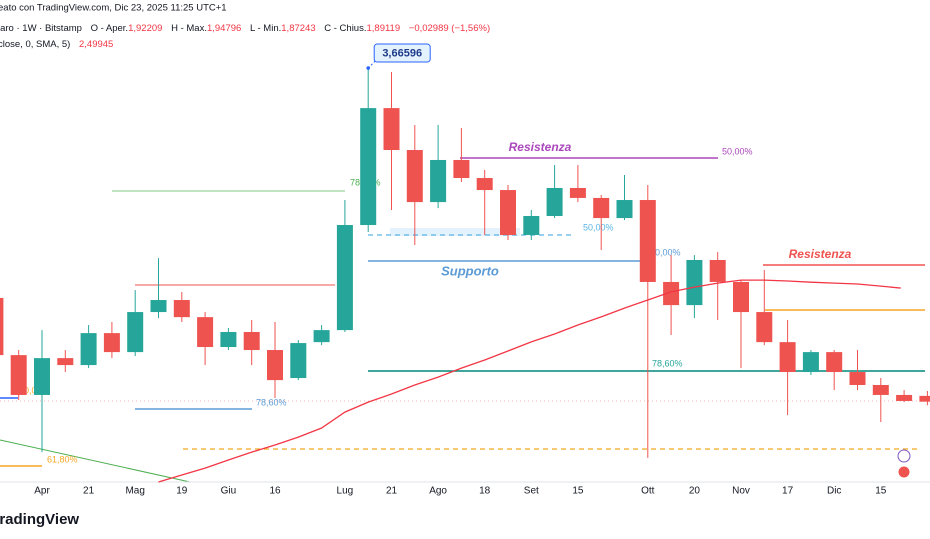  Describe the element at coordinates (145, 28) in the screenshot. I see `legend-value: 1,92209` at that location.